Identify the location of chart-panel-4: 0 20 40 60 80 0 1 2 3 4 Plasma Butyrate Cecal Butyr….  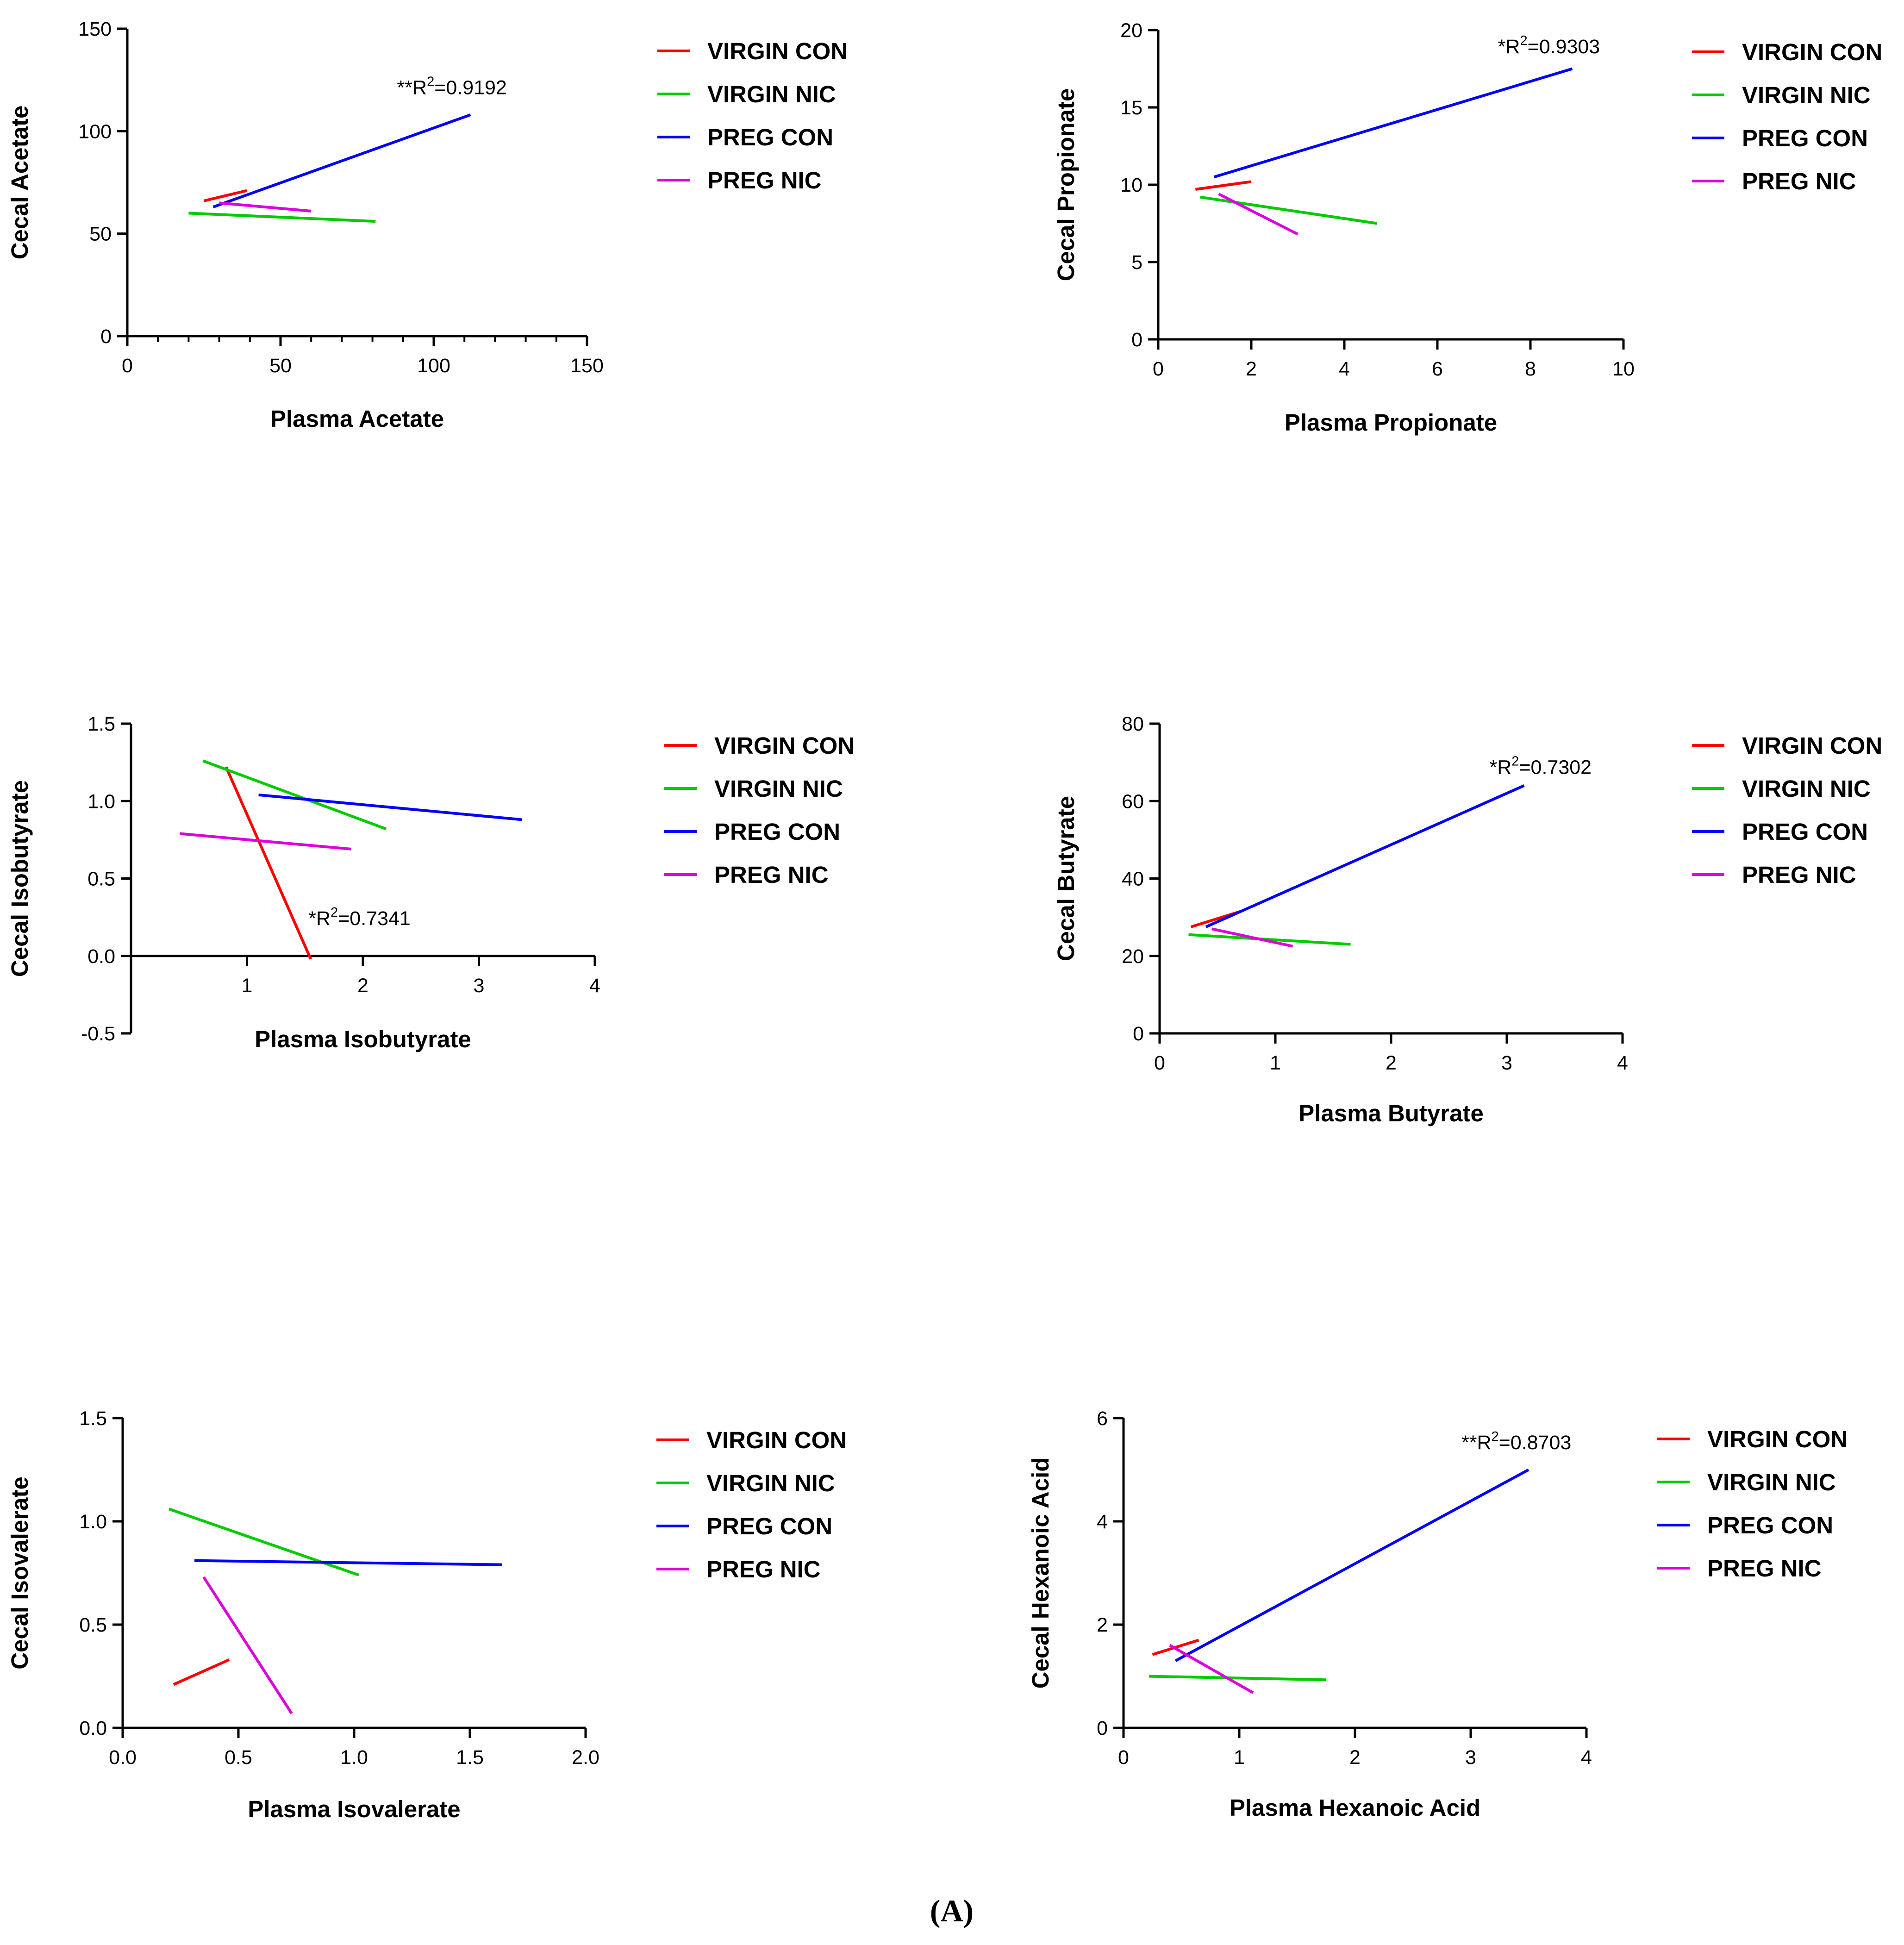
(1467, 919).